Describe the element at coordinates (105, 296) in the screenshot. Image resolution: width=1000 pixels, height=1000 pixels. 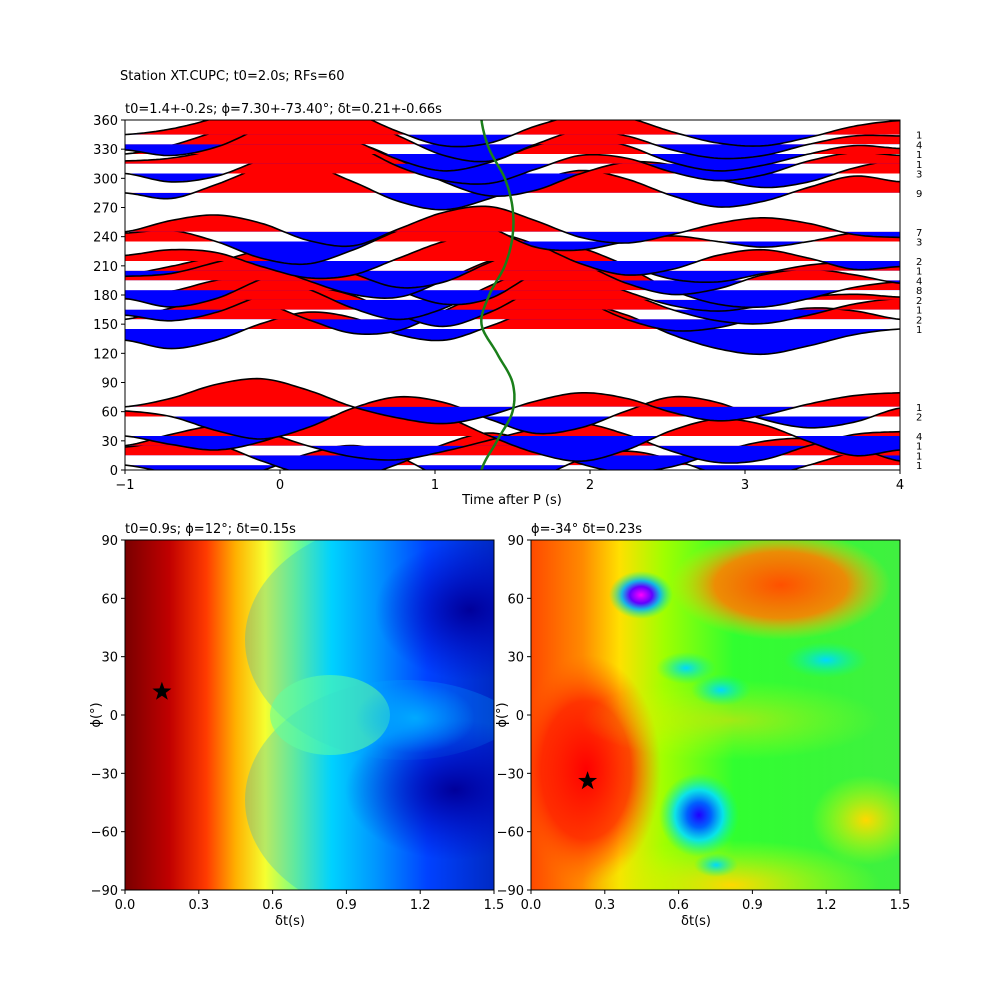
I see `y-tick-label: 180` at that location.